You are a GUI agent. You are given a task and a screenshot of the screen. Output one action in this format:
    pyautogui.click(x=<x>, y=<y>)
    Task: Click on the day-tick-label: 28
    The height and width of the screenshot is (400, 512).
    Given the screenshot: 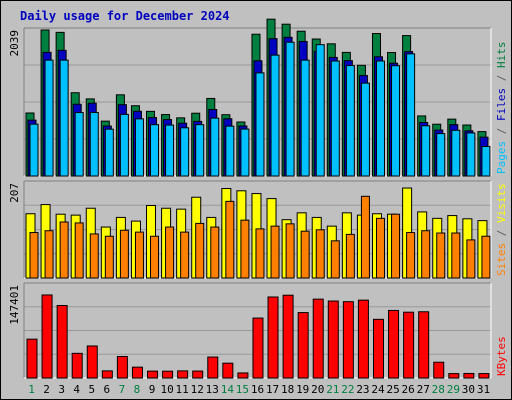 What is the action you would take?
    pyautogui.click(x=438, y=389)
    